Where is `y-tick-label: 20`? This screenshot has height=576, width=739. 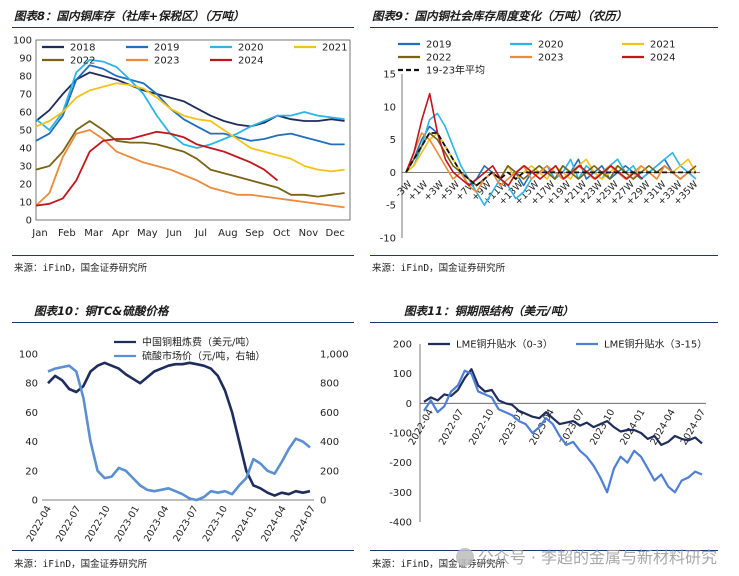
y-tick-label: 20 is located at coordinates (25, 185).